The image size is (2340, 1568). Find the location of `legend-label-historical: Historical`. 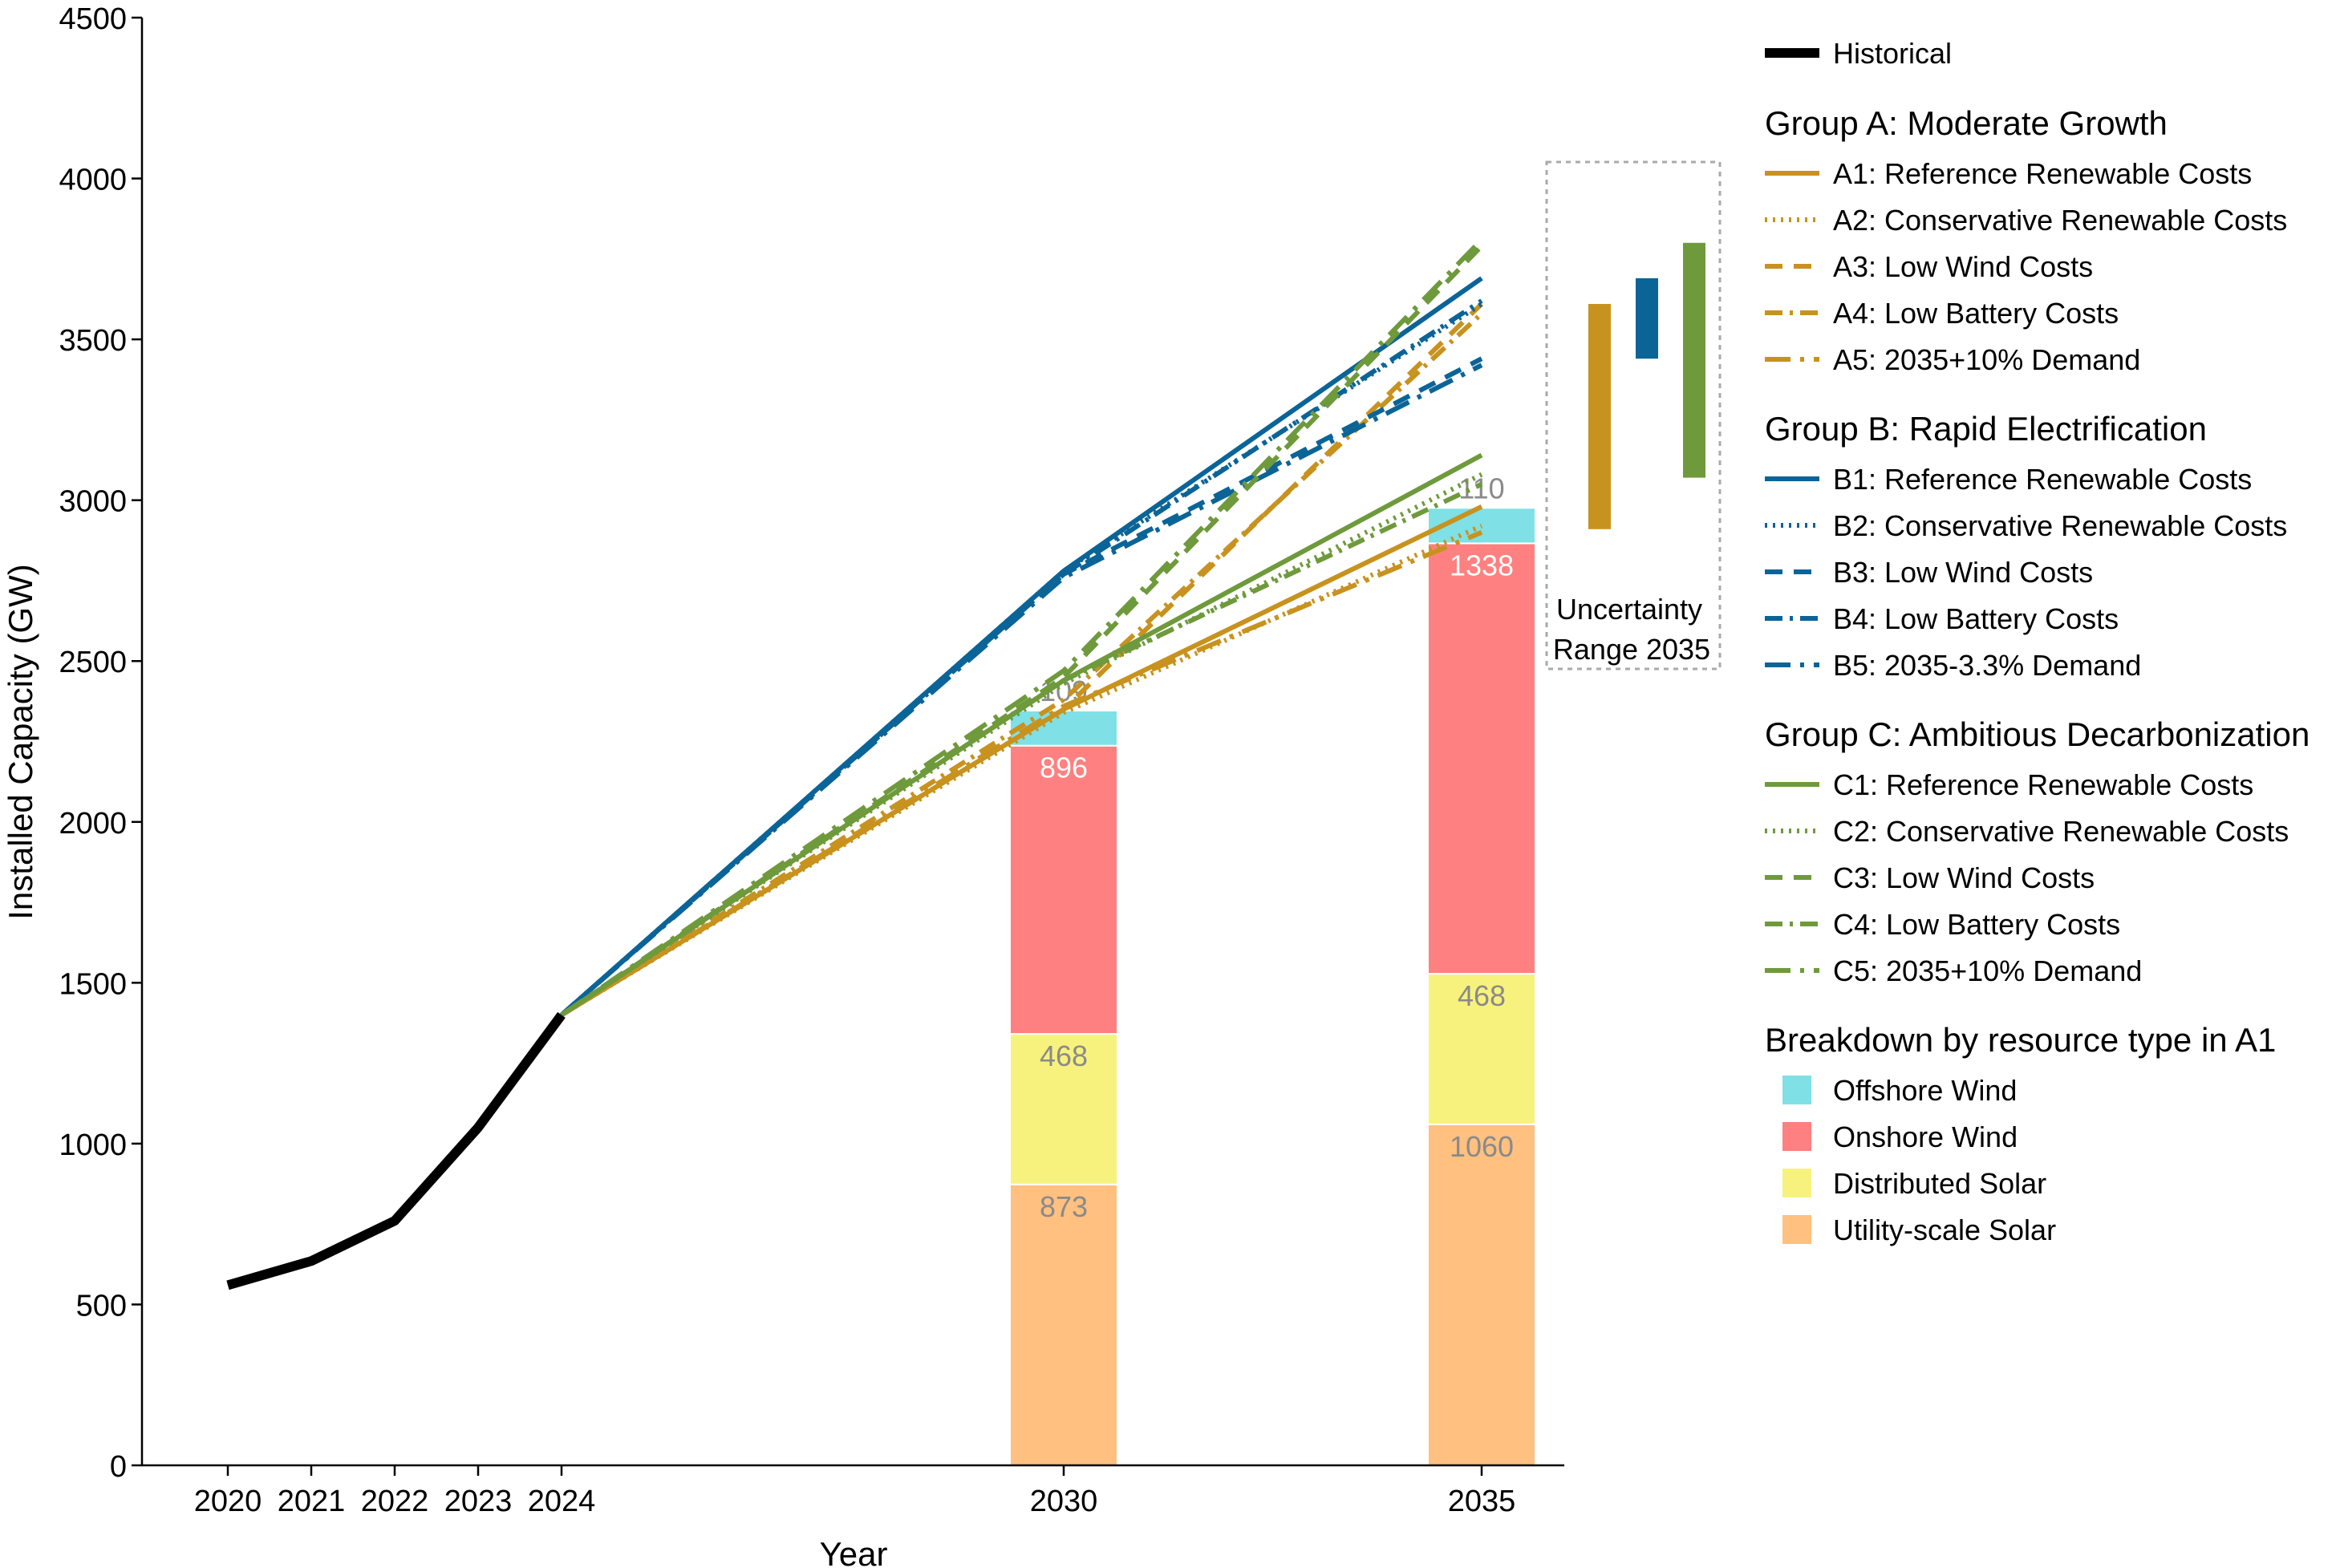

legend-label-historical: Historical is located at coordinates (1892, 53).